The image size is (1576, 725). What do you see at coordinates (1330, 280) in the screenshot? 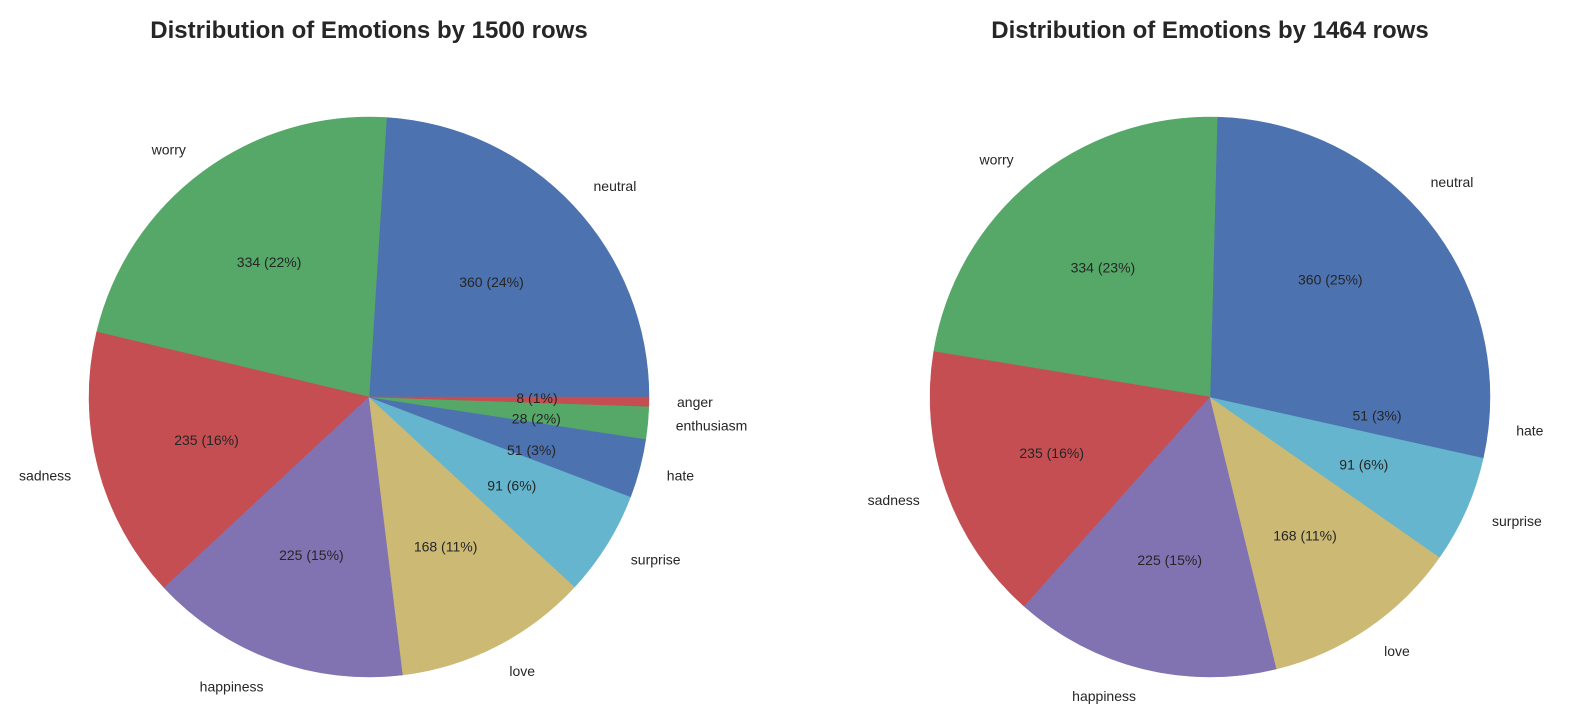
I see `slice-value-label-neutral-right: 360 (25%)` at bounding box center [1330, 280].